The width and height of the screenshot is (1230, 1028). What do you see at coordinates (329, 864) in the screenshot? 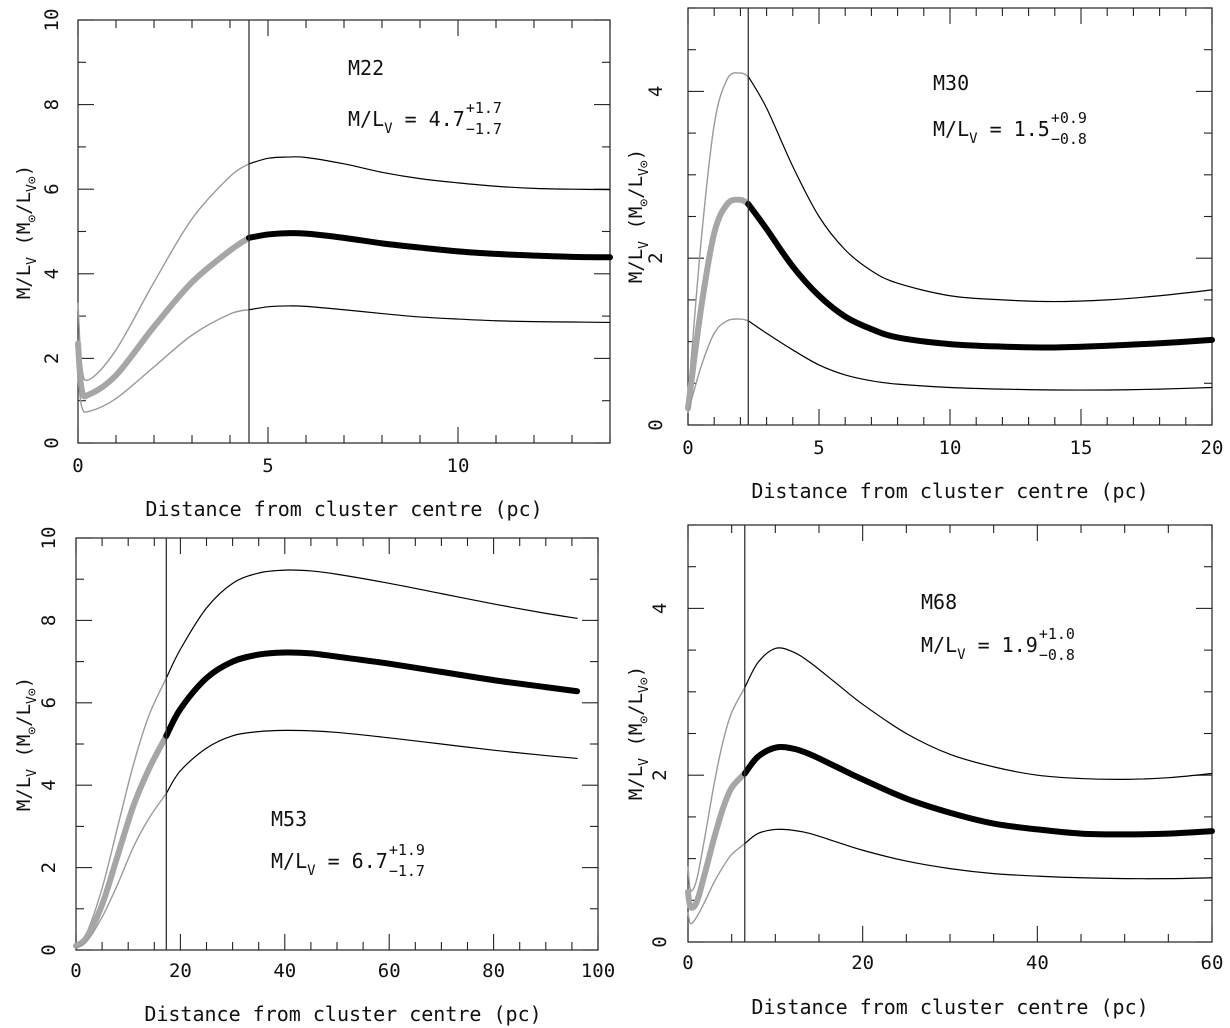
I see `ml-ratio-label: M/LV = 6.7` at bounding box center [329, 864].